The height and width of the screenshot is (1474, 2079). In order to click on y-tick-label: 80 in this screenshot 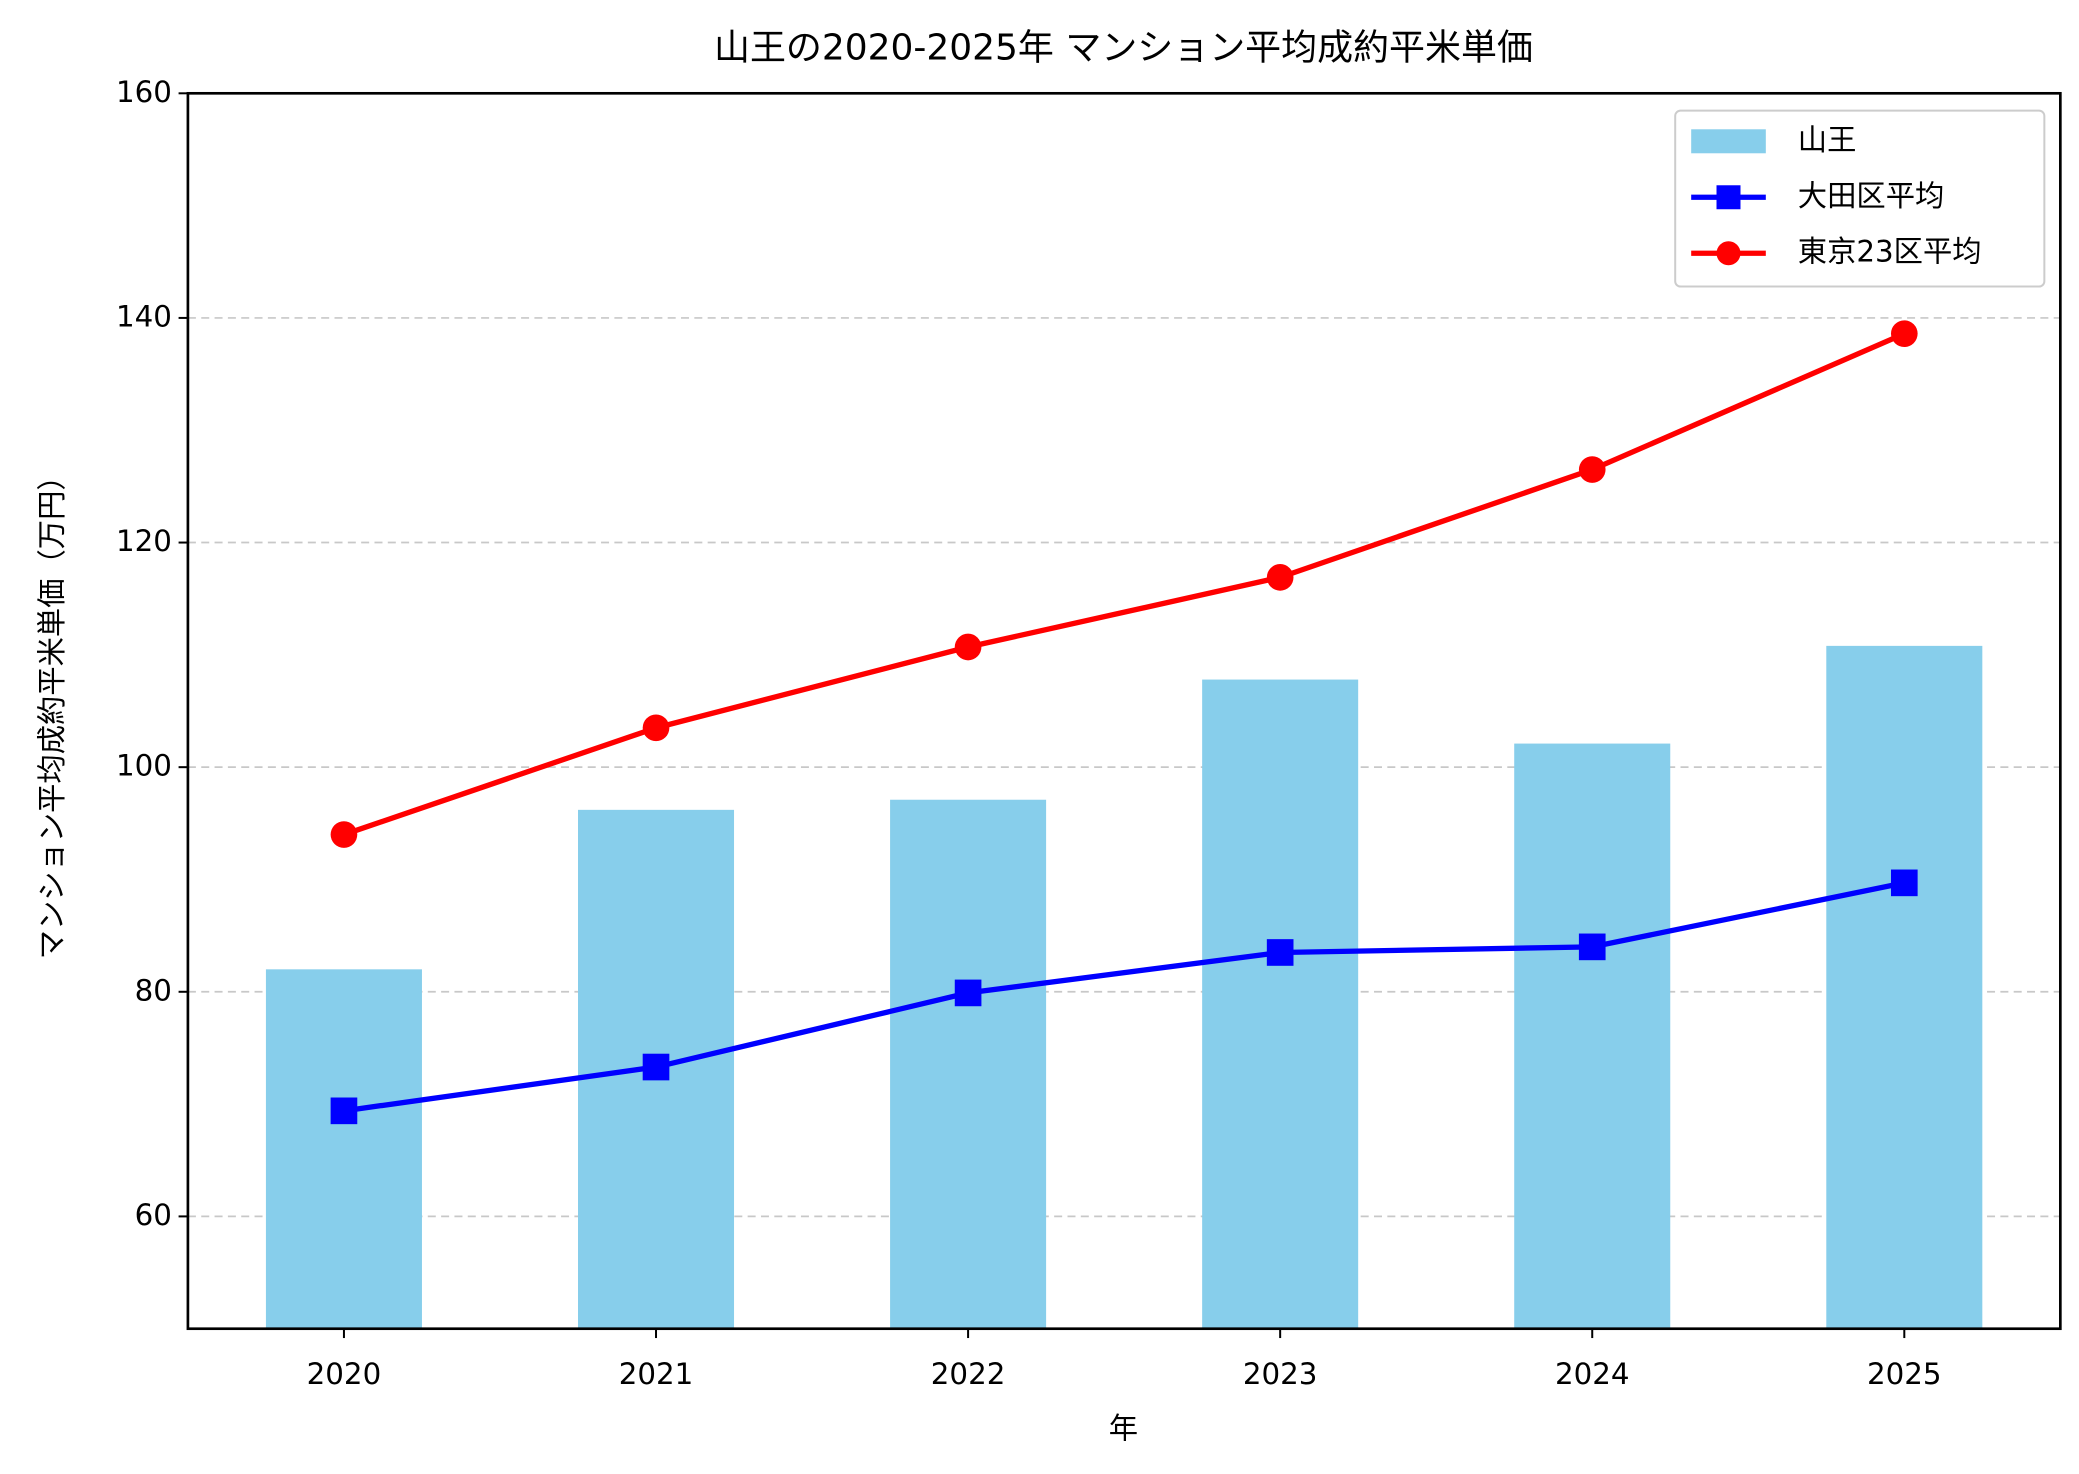, I will do `click(153, 990)`.